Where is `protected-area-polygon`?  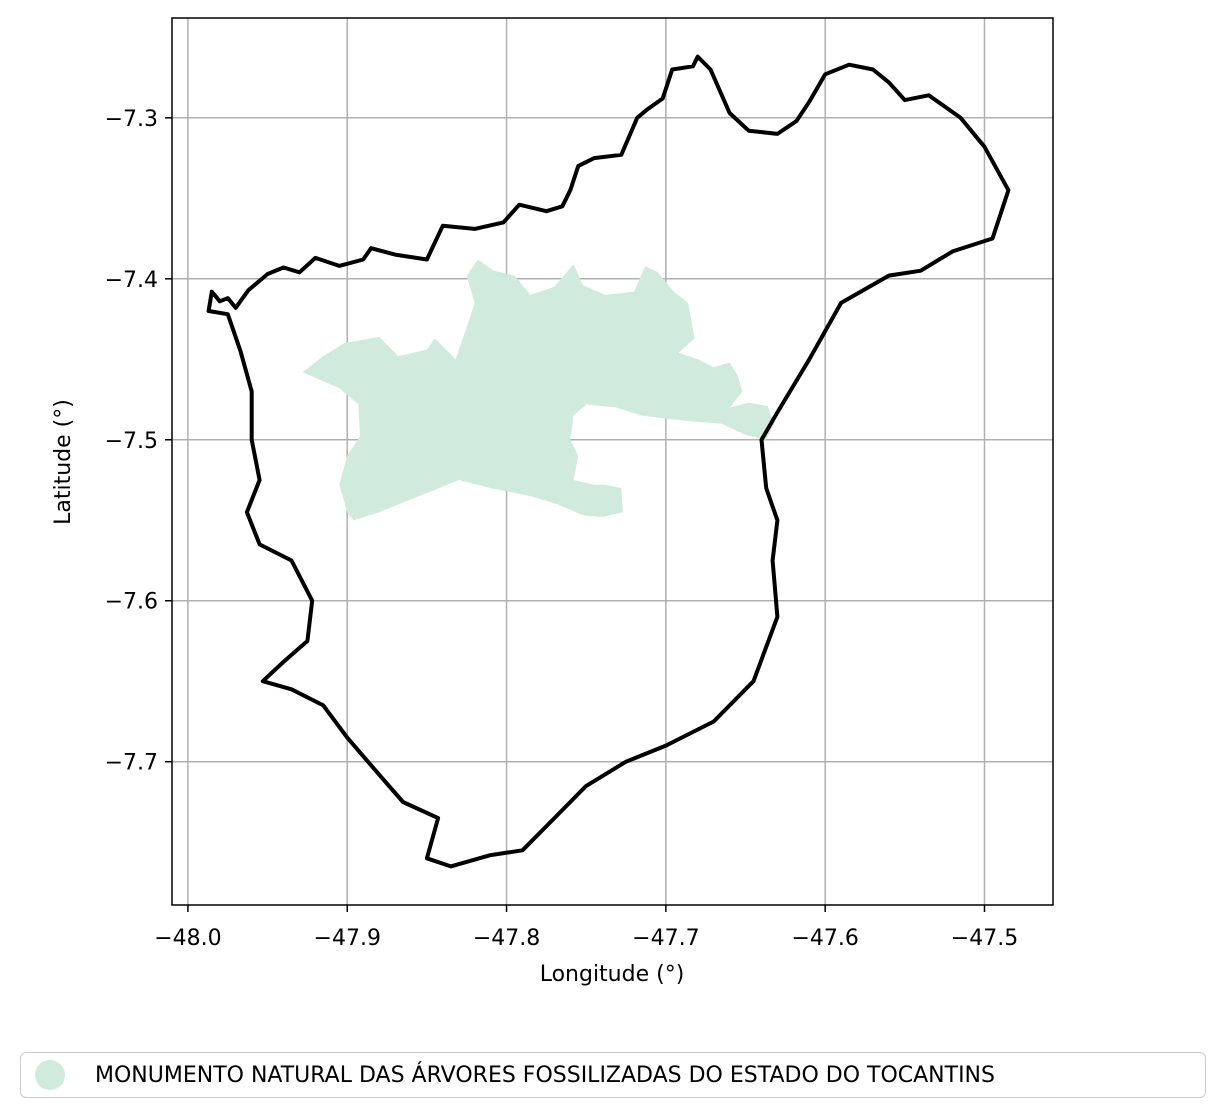
protected-area-polygon is located at coordinates (538, 390).